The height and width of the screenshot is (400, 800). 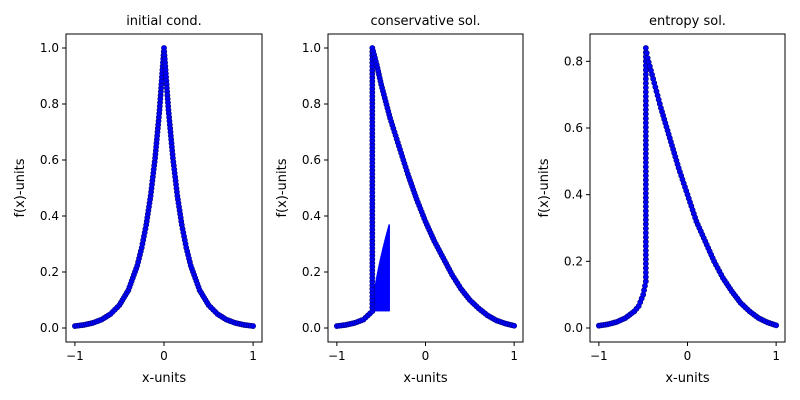 I want to click on chart-title: conservative sol., so click(x=425, y=21).